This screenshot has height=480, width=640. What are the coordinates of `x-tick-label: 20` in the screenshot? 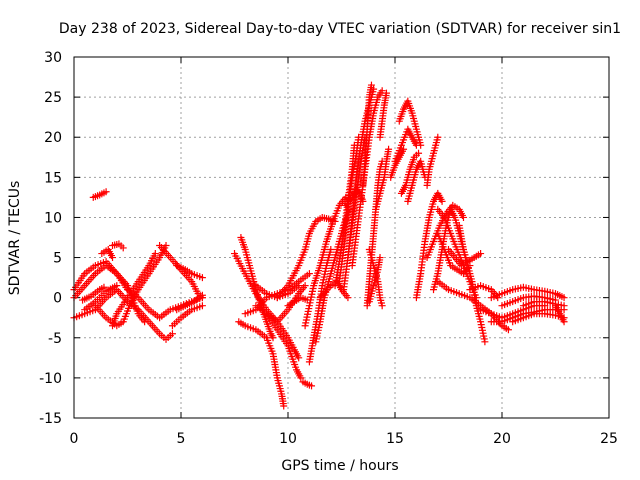 It's located at (502, 439).